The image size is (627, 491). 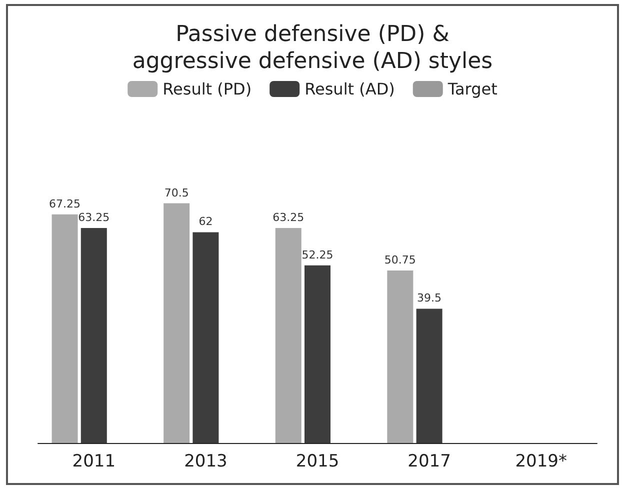 What do you see at coordinates (429, 298) in the screenshot?
I see `data-label: 39.5` at bounding box center [429, 298].